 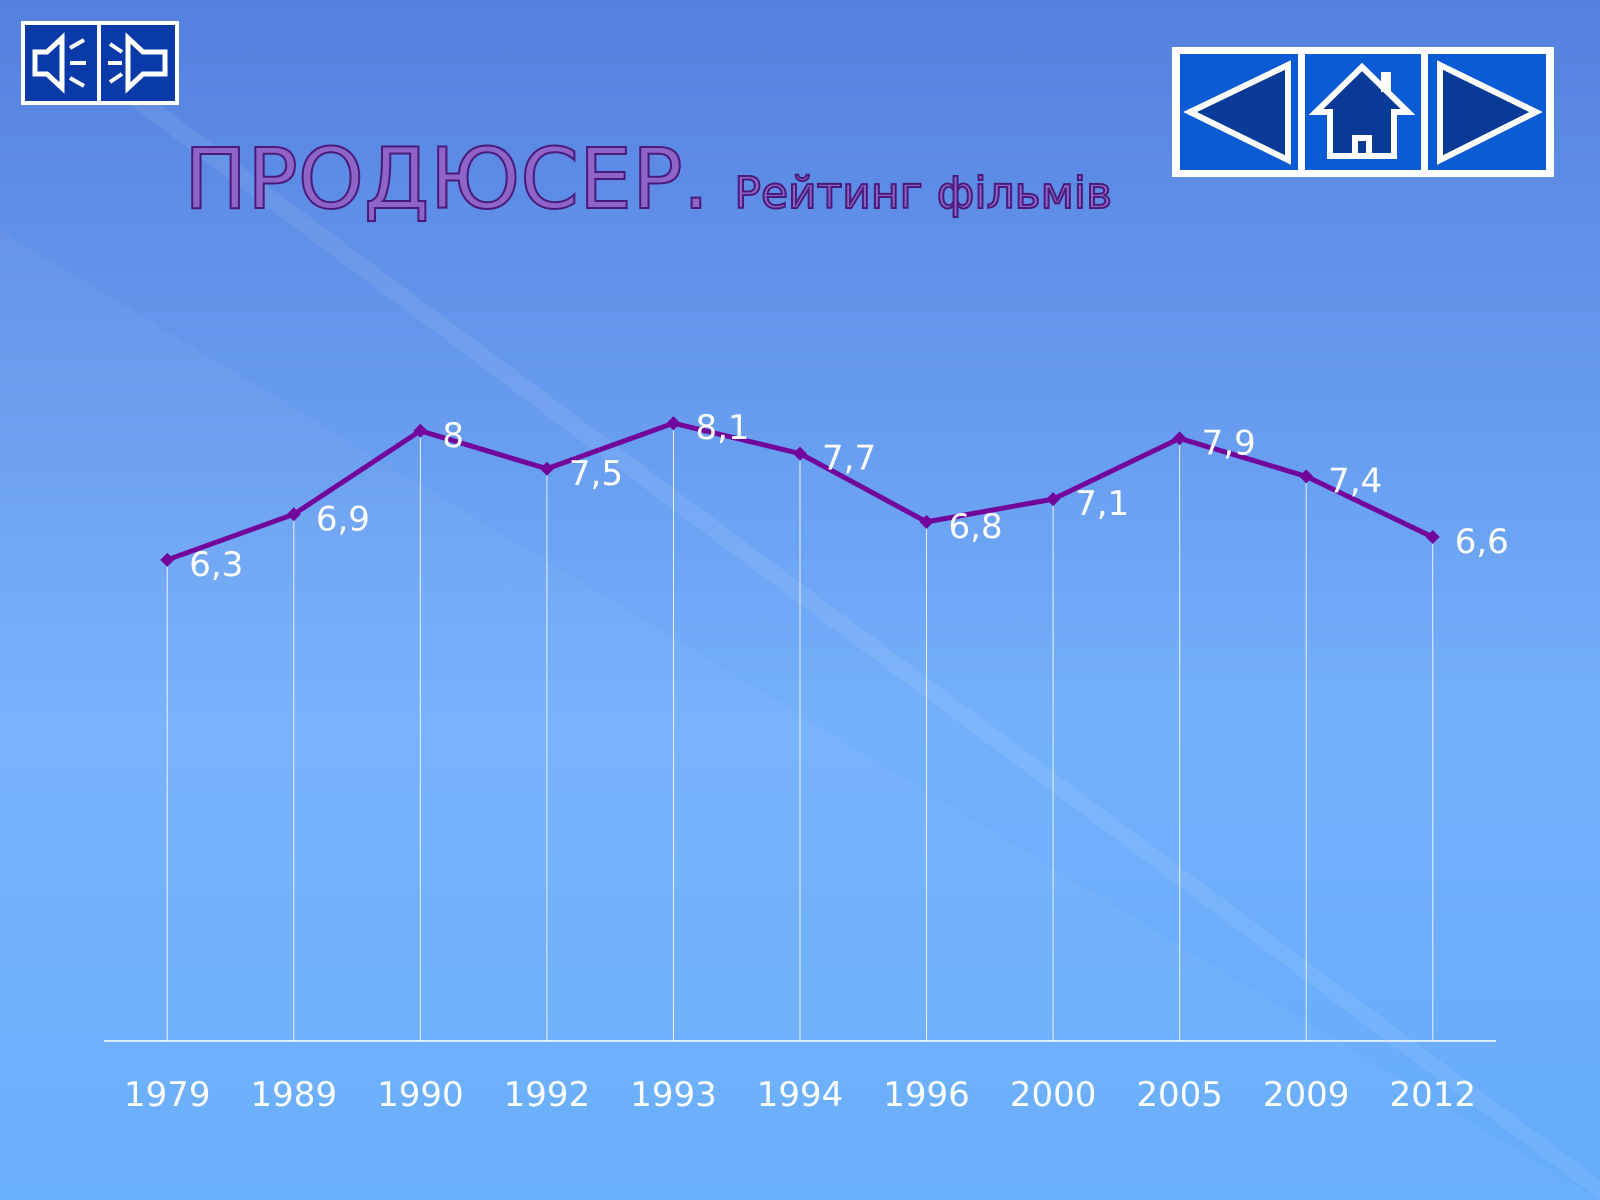 What do you see at coordinates (453, 436) in the screenshot?
I see `data-label: 8` at bounding box center [453, 436].